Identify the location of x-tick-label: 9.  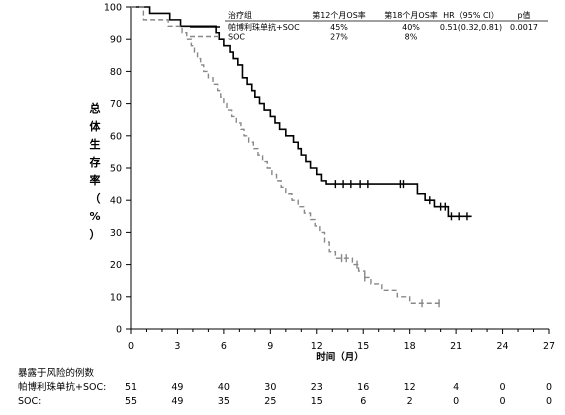
(270, 346).